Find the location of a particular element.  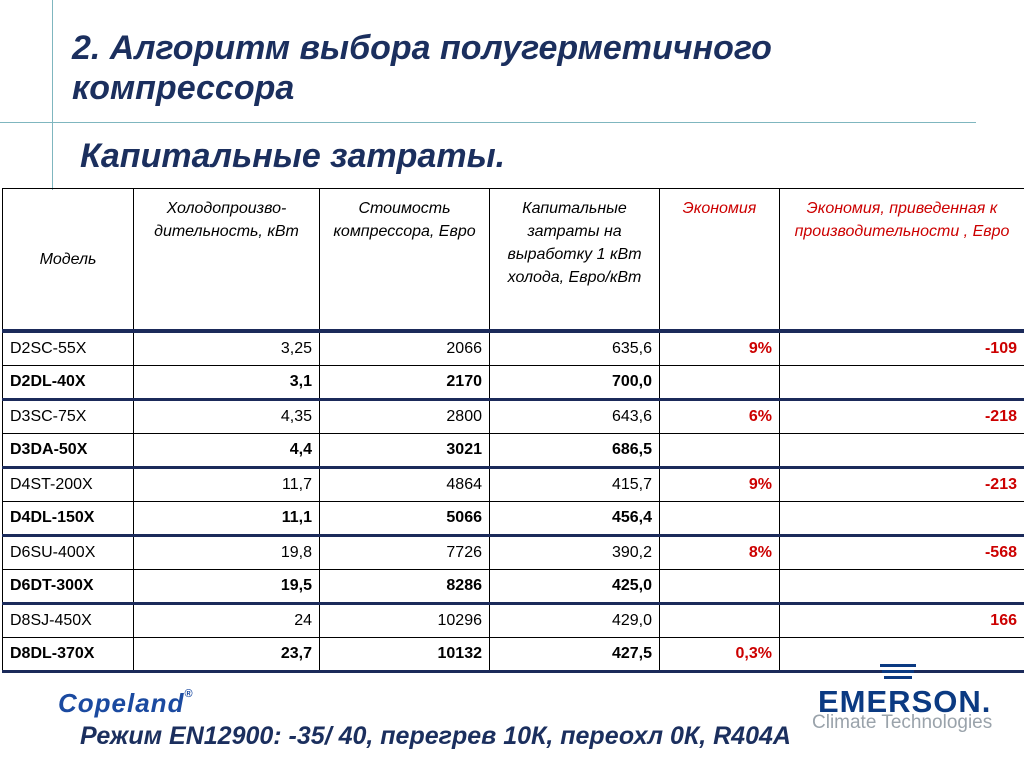

cell-cost: 5066 is located at coordinates (404, 518).